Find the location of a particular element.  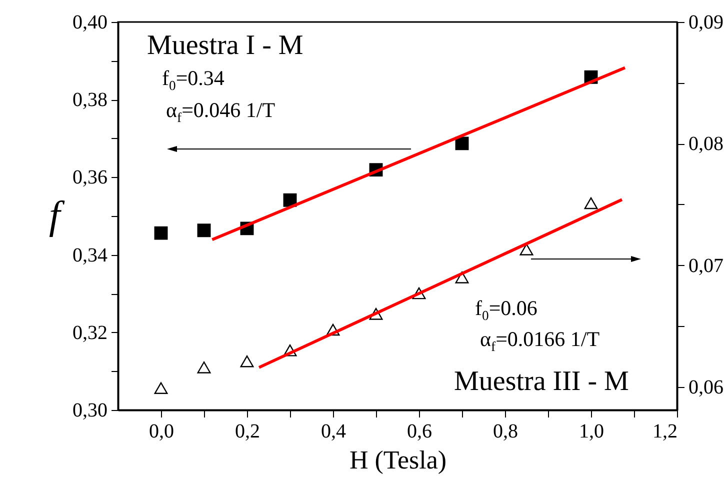

x-tick-label: 1,0 is located at coordinates (591, 431).